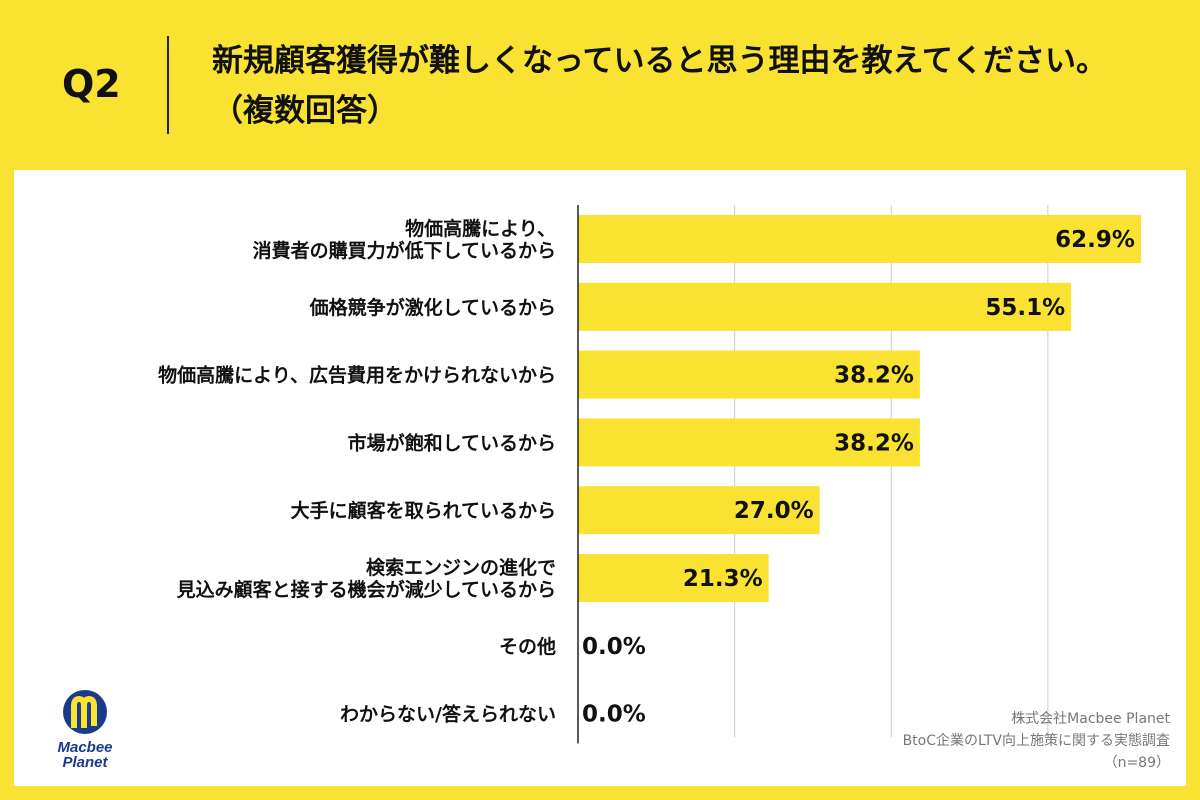  I want to click on category-label: その他, so click(527, 646).